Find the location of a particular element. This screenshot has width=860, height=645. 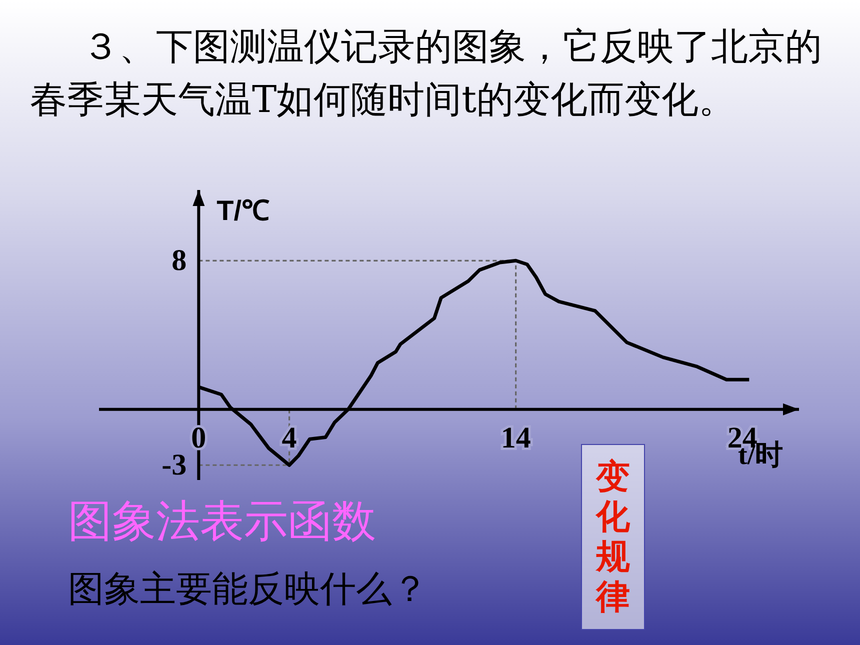

annotation: 变化规律 is located at coordinates (613, 537).